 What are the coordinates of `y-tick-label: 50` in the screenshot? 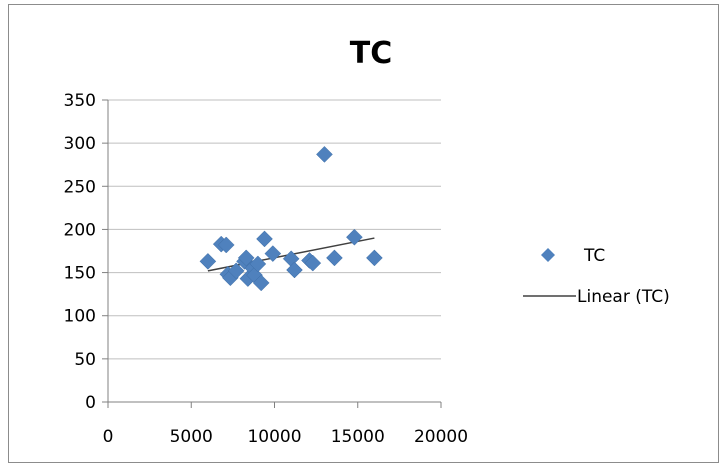 It's located at (85, 360).